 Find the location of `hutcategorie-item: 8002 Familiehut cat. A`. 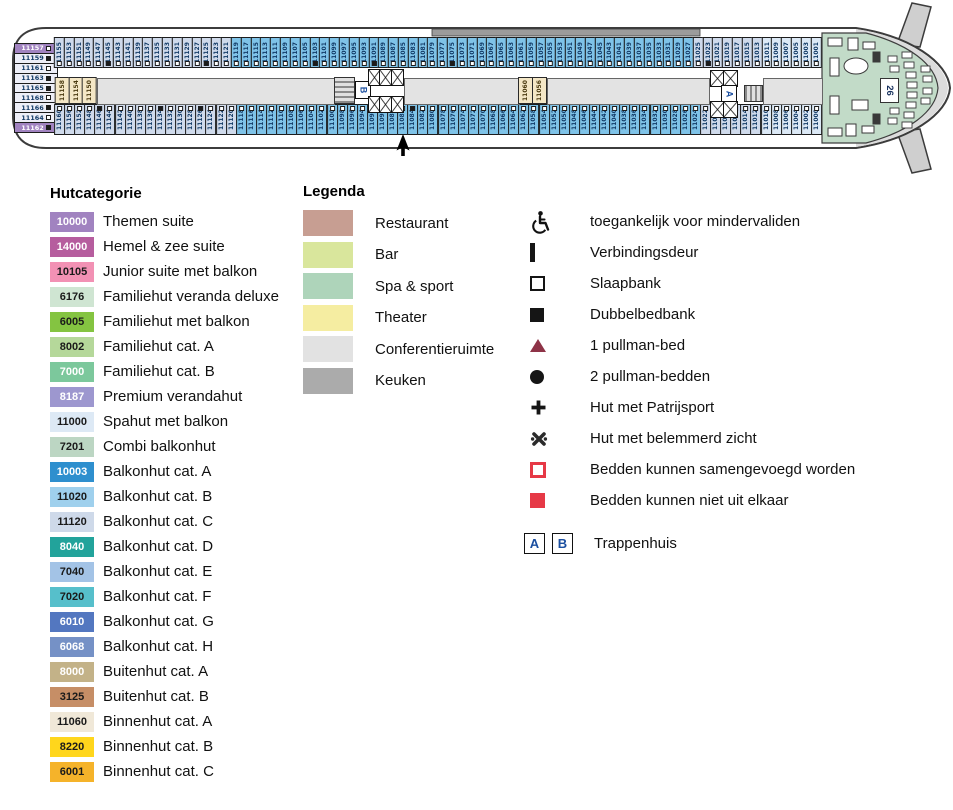

hutcategorie-item: 8002 Familiehut cat. A is located at coordinates (164, 346).